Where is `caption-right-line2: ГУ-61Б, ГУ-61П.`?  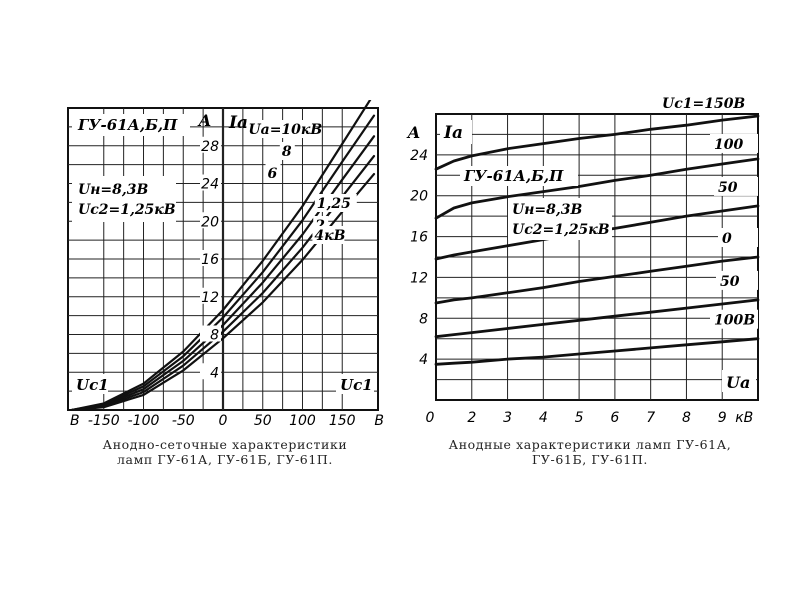
caption-right-line2: ГУ-61Б, ГУ-61П. is located at coordinates (590, 459).